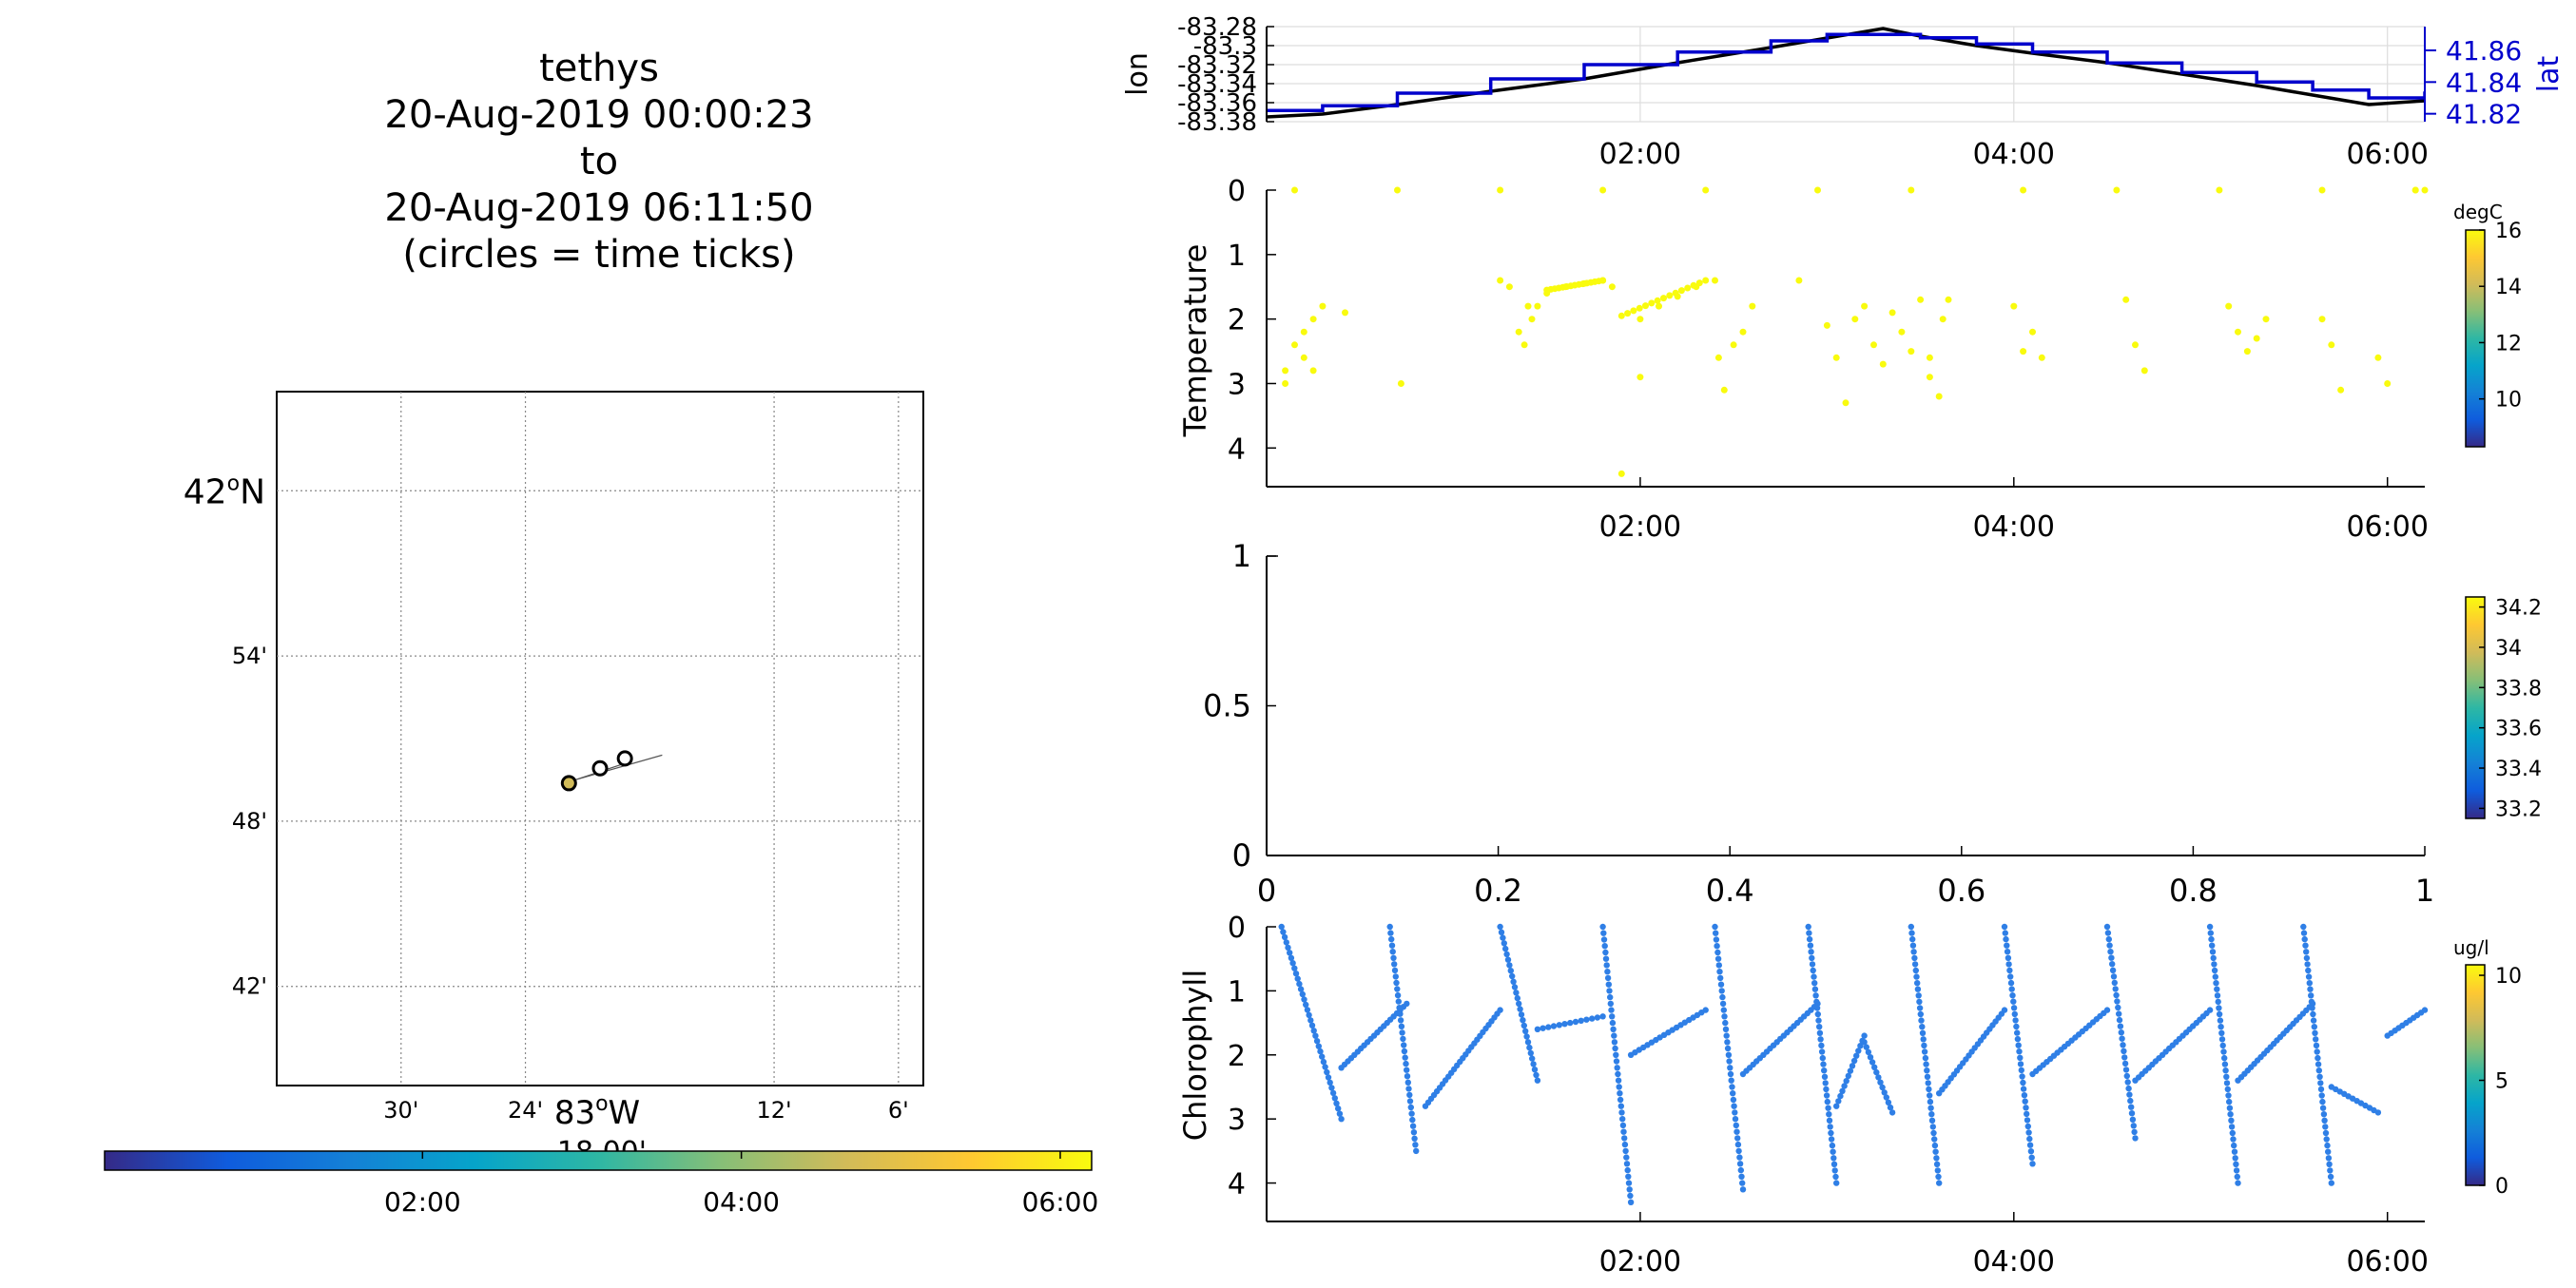  Describe the element at coordinates (599, 208) in the screenshot. I see `title-line-end: 20-Aug-2019 06:11:50` at that location.